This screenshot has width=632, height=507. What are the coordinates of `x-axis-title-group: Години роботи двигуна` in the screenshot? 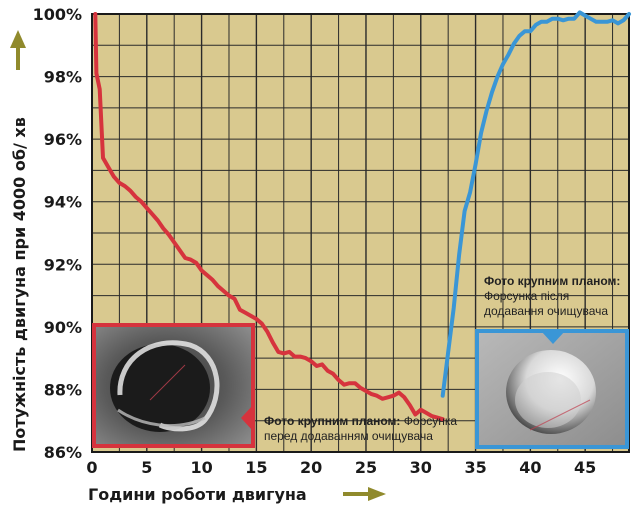 It's located at (237, 494).